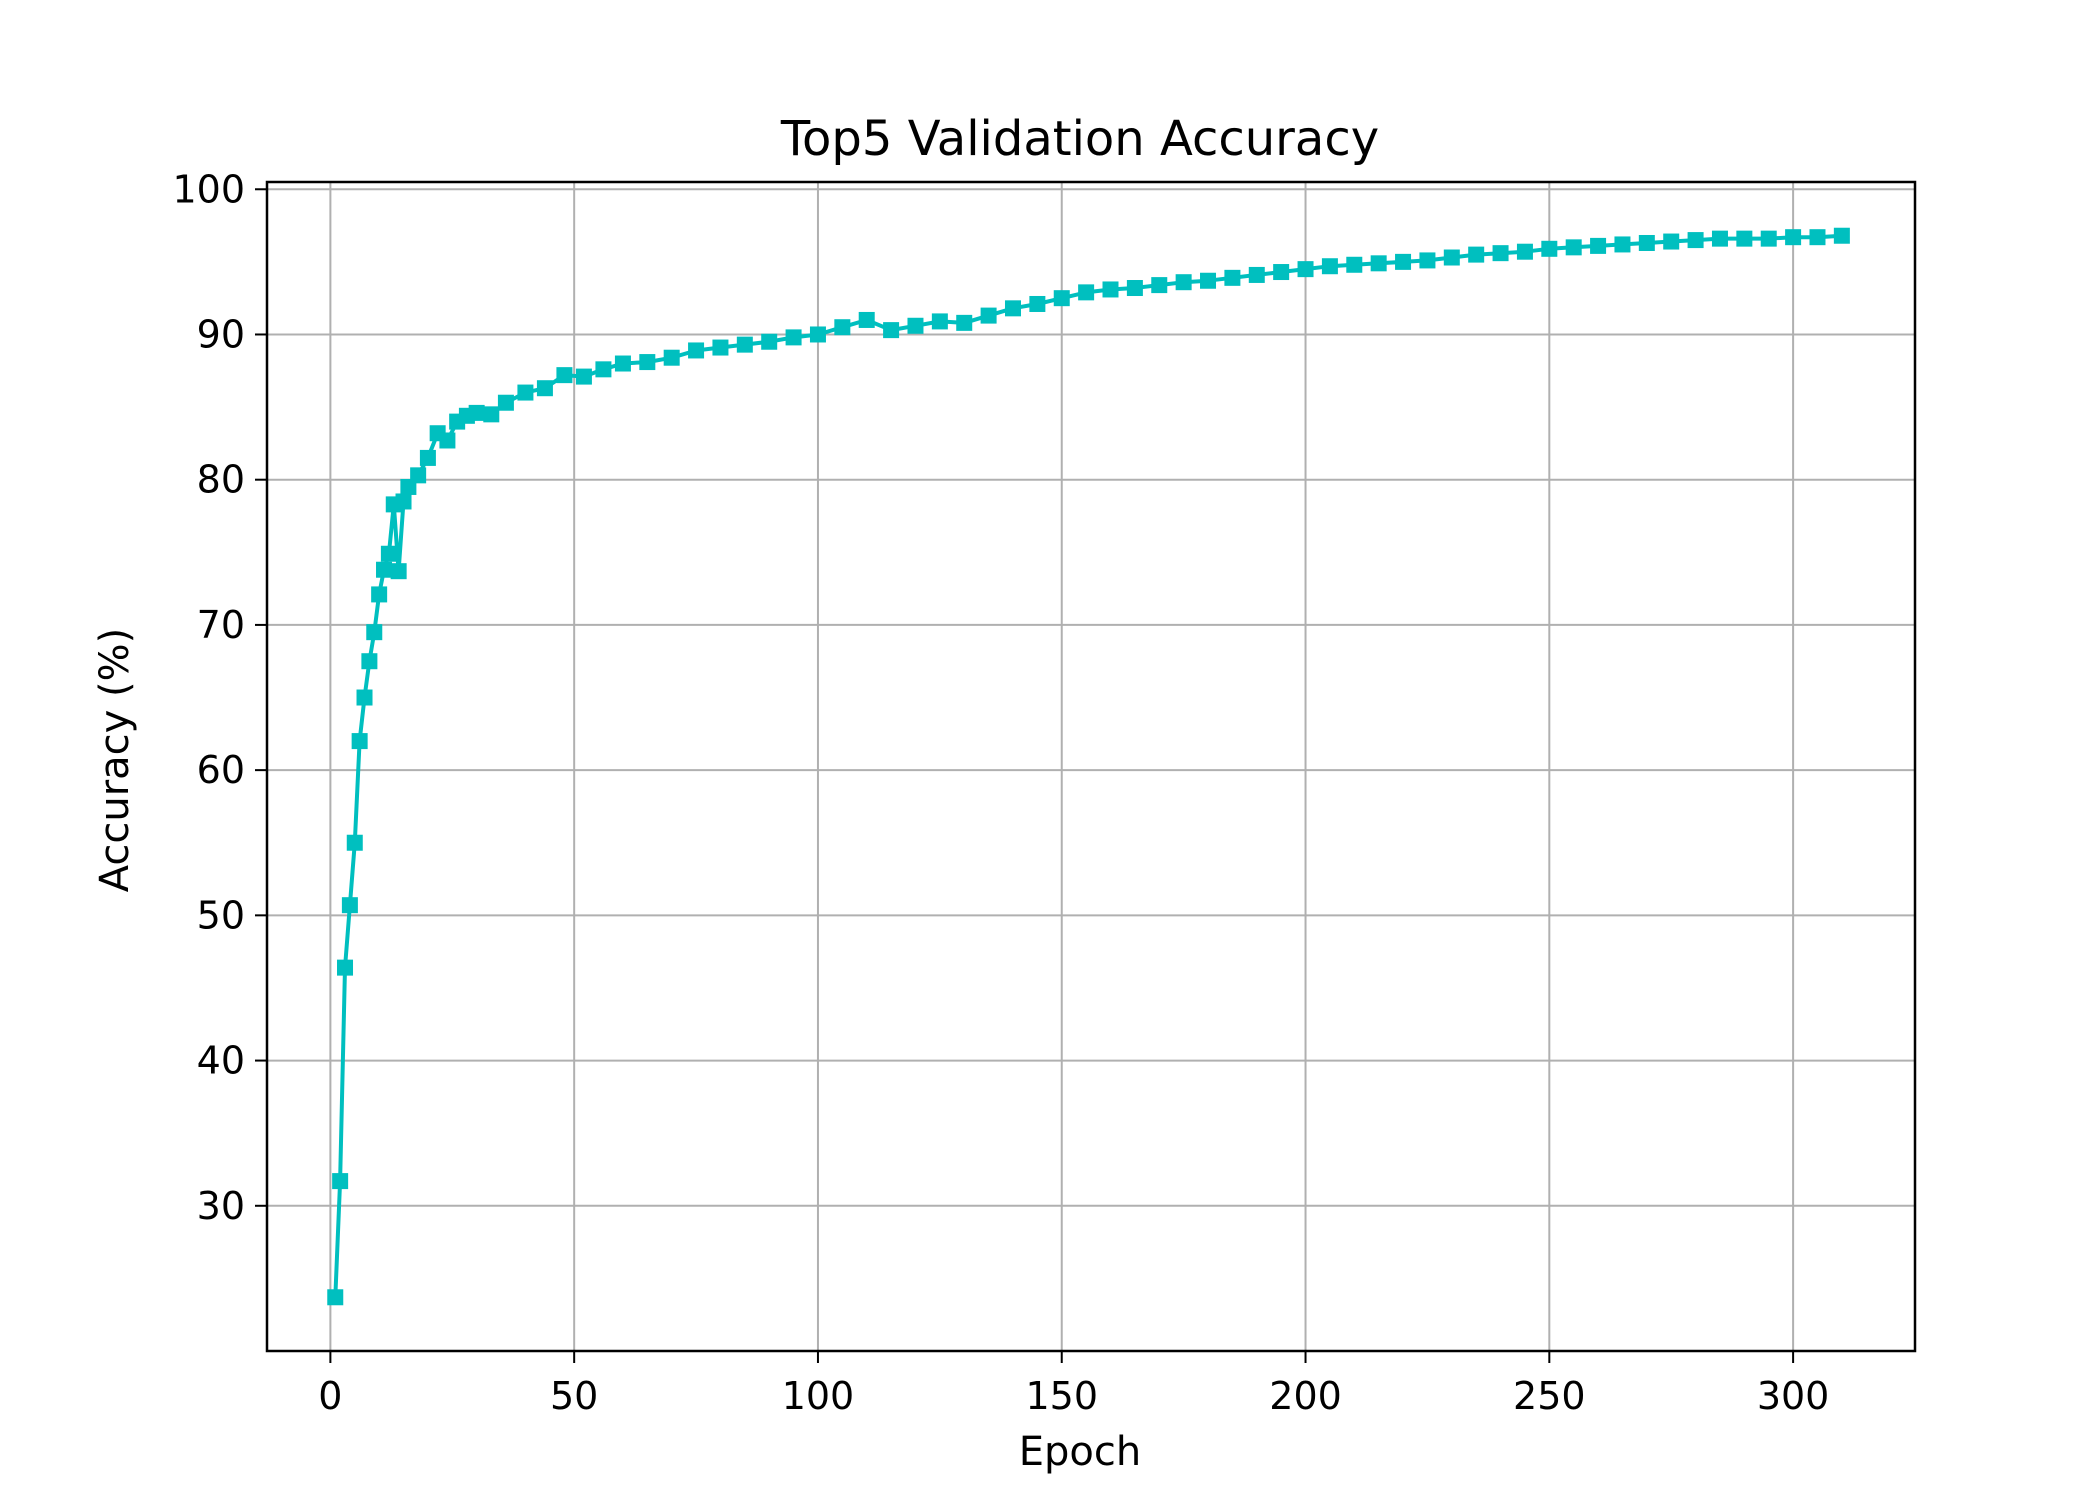  What do you see at coordinates (1793, 1396) in the screenshot?
I see `x-tick-label: 300` at bounding box center [1793, 1396].